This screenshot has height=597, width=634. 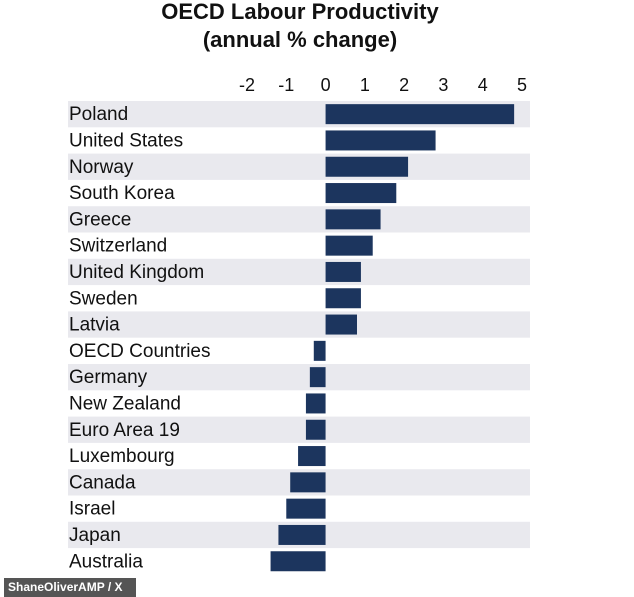 What do you see at coordinates (122, 193) in the screenshot?
I see `y-tick-label: South Korea` at bounding box center [122, 193].